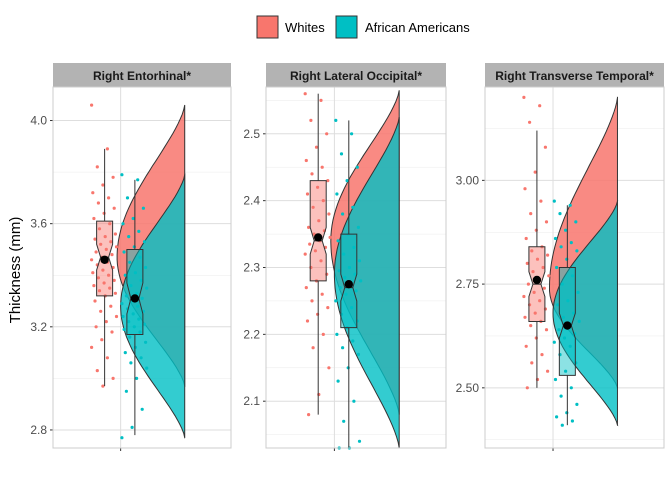 This screenshot has height=480, width=672. Describe the element at coordinates (346, 27) in the screenshot. I see `legend-key-african-americans` at that location.